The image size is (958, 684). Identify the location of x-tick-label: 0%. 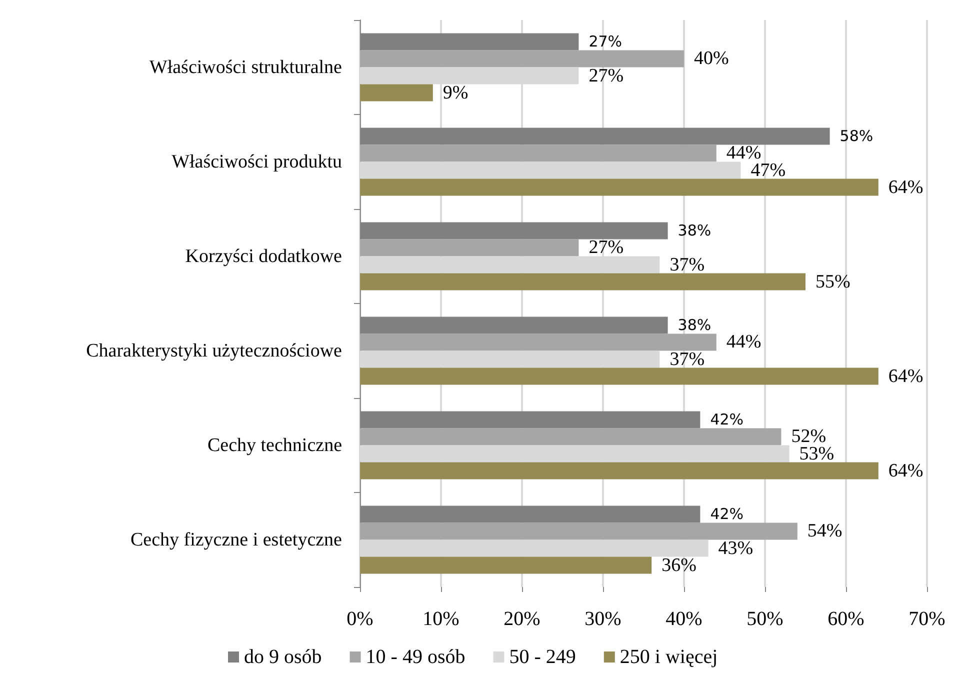
(360, 619).